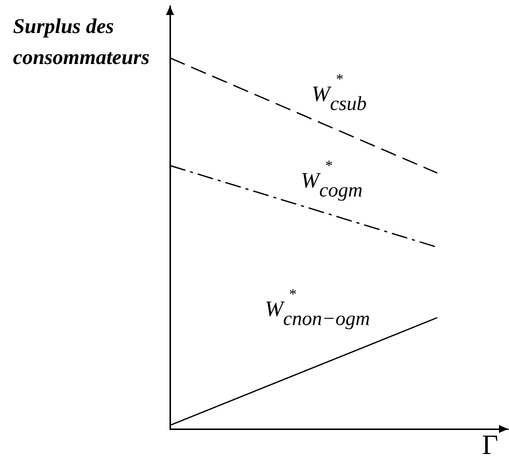 This screenshot has width=509, height=459. Describe the element at coordinates (490, 444) in the screenshot. I see `x-axis-title: Γ` at that location.